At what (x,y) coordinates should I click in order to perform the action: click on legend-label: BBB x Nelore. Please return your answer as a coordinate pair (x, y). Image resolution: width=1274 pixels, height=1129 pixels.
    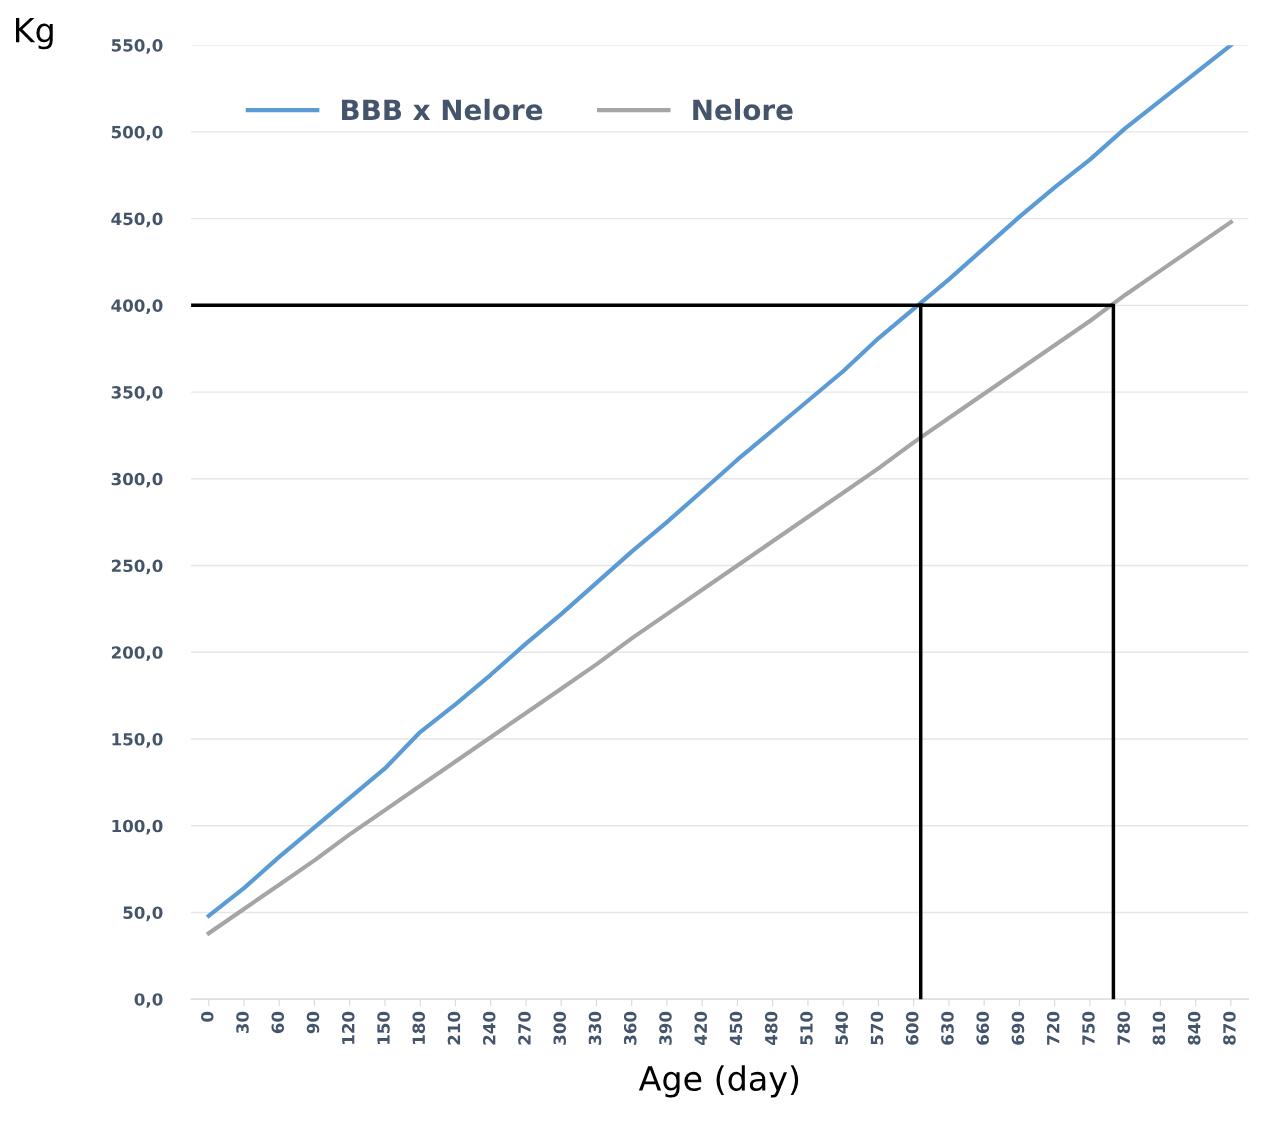
    Looking at the image, I should click on (442, 109).